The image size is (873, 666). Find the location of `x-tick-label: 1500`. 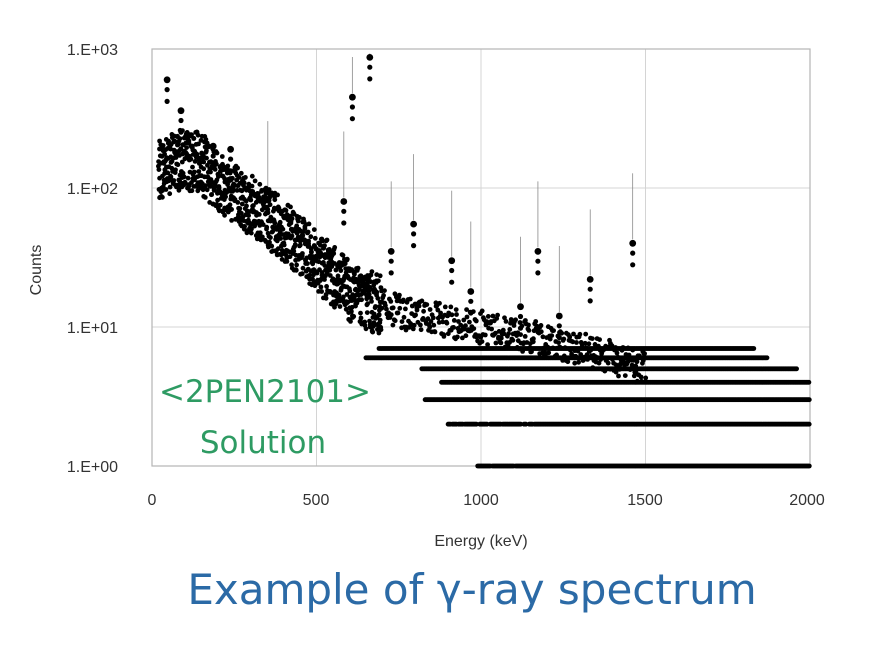

x-tick-label: 1500 is located at coordinates (645, 500).